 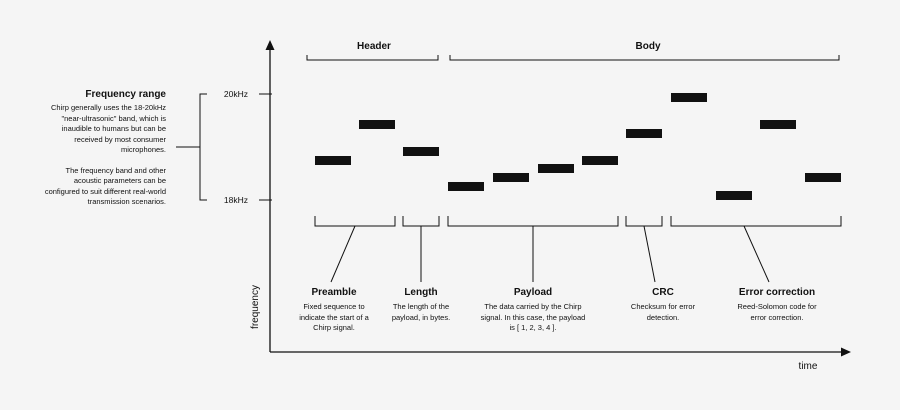 I want to click on segment-title: Error correction, so click(x=777, y=292).